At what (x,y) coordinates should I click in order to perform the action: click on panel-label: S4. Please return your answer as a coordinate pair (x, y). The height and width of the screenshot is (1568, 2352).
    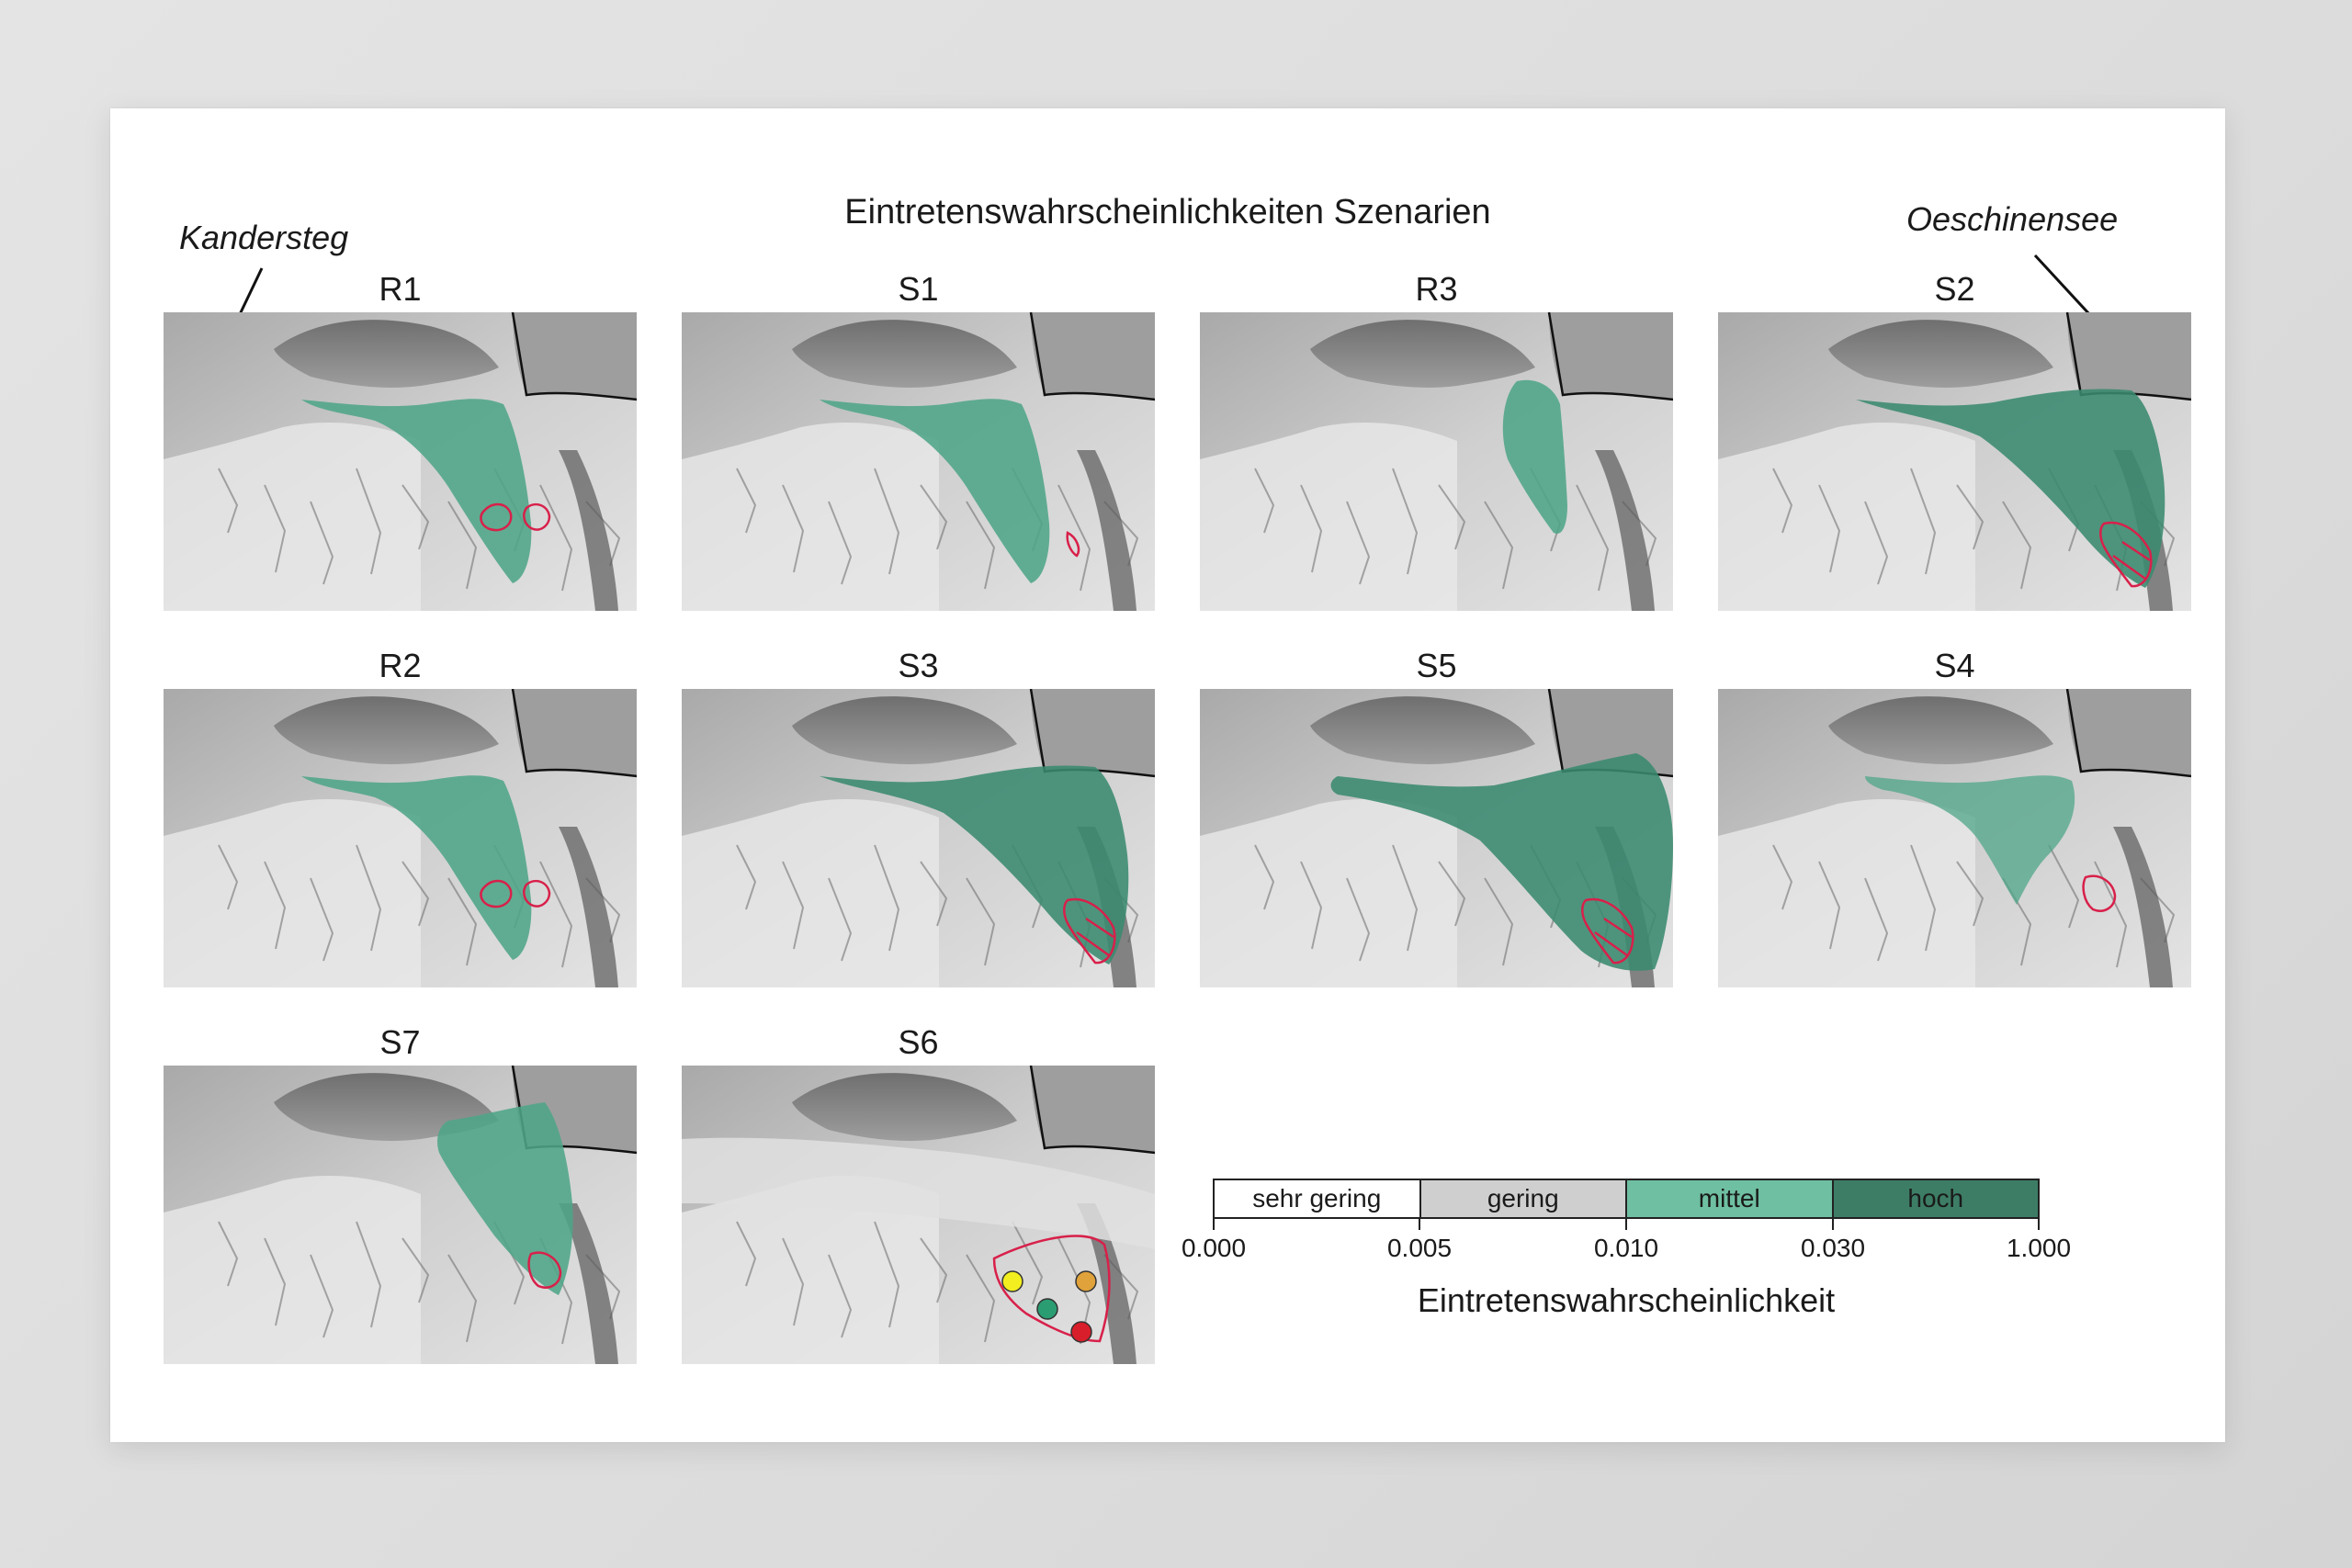
    Looking at the image, I should click on (1954, 665).